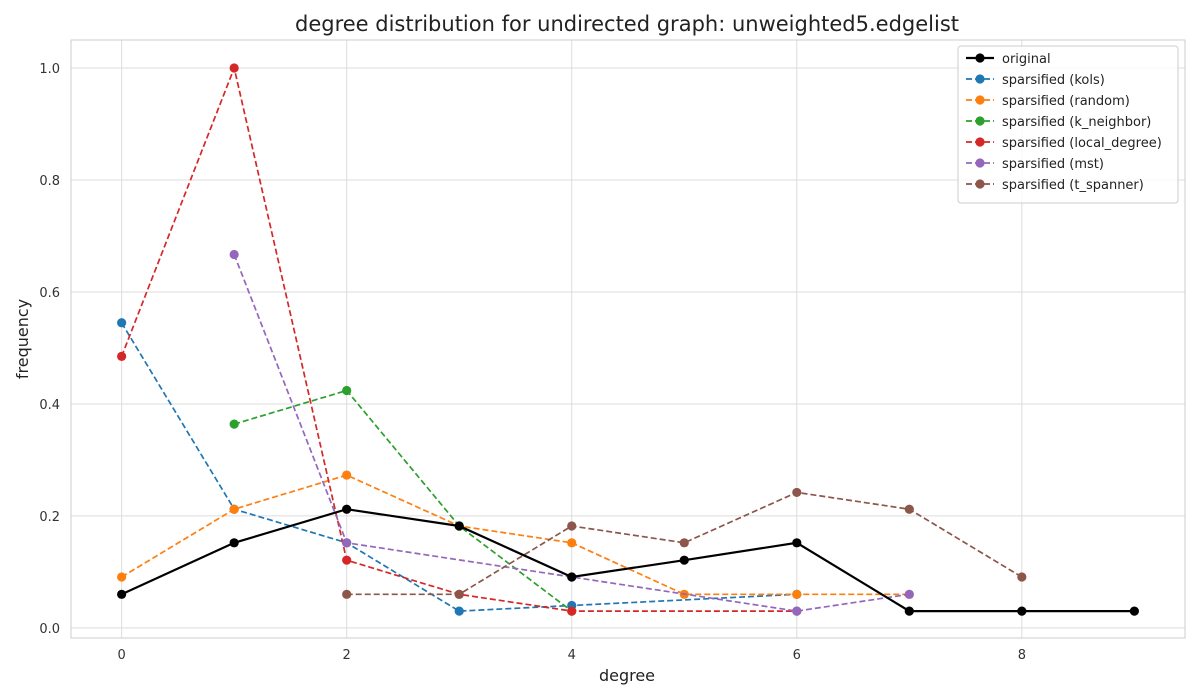 This screenshot has width=1200, height=700. I want to click on legend-item: original, so click(1008, 59).